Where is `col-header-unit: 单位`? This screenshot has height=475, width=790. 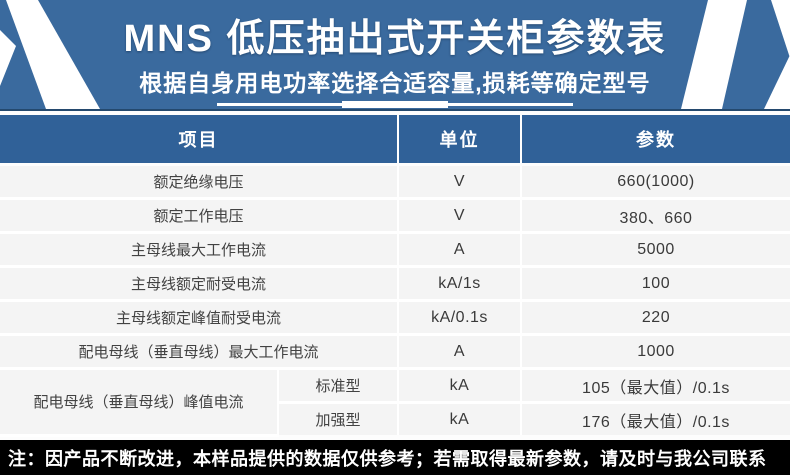
col-header-unit: 单位 is located at coordinates (459, 140).